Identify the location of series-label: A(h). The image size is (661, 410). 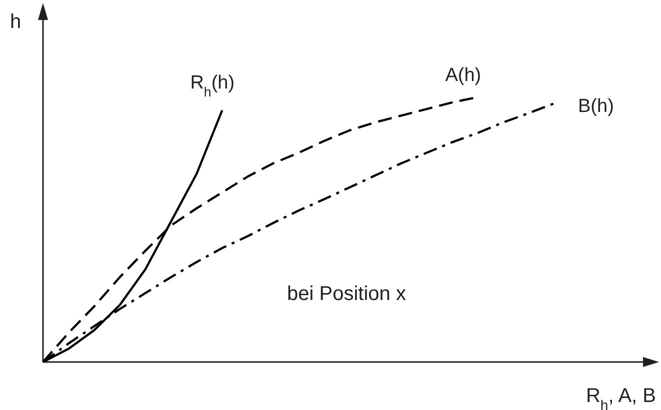
(463, 75).